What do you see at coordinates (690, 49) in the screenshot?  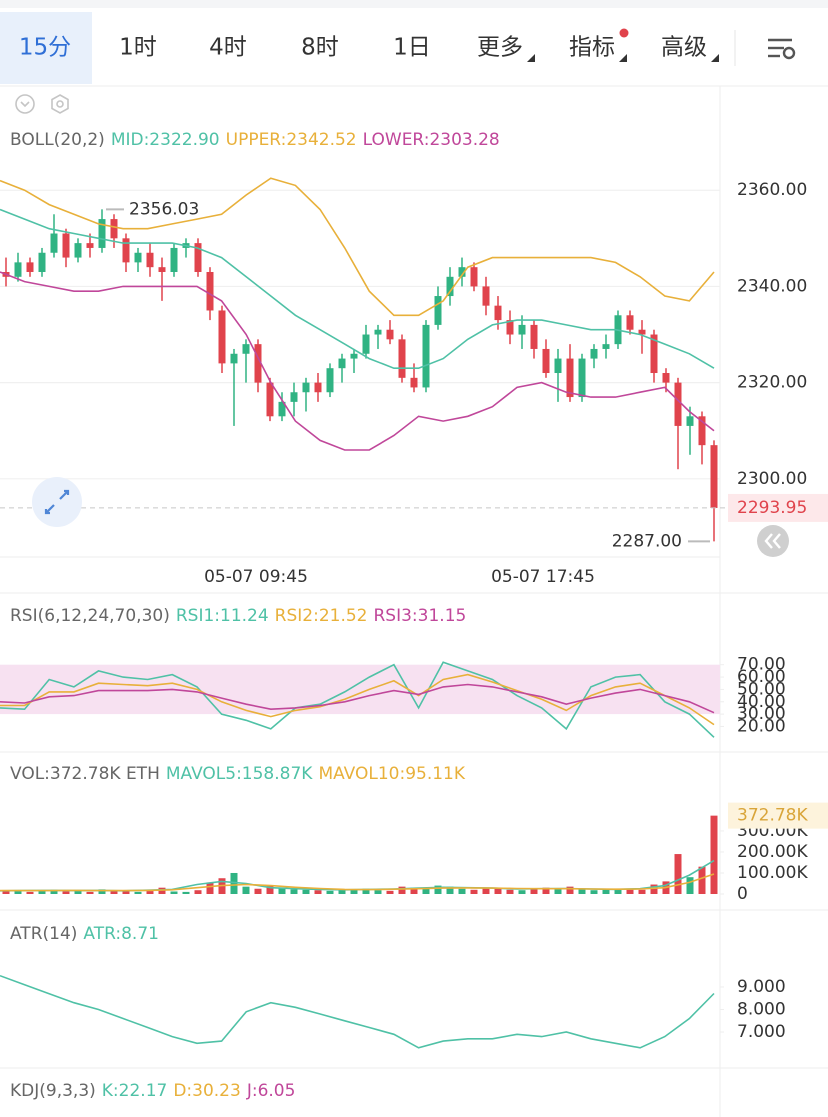 I see `tab: 高级` at bounding box center [690, 49].